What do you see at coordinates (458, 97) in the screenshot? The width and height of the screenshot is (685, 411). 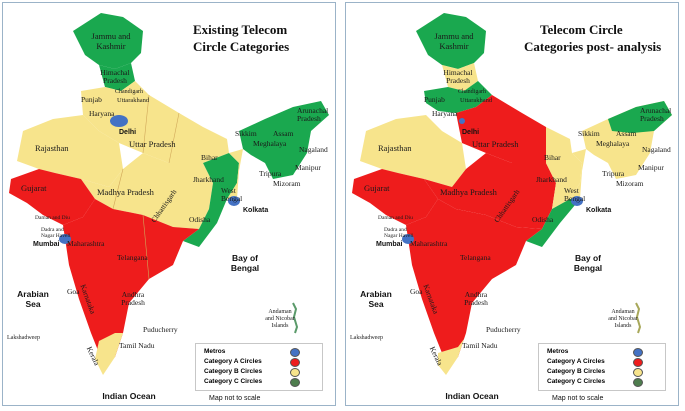 I see `region-punjab-uk` at bounding box center [458, 97].